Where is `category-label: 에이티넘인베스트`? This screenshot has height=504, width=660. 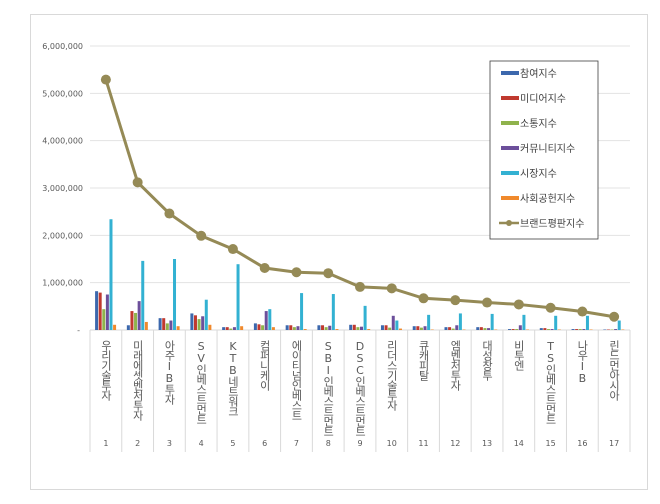
category-label: 에이티넘인베스트 is located at coordinates (296, 380).